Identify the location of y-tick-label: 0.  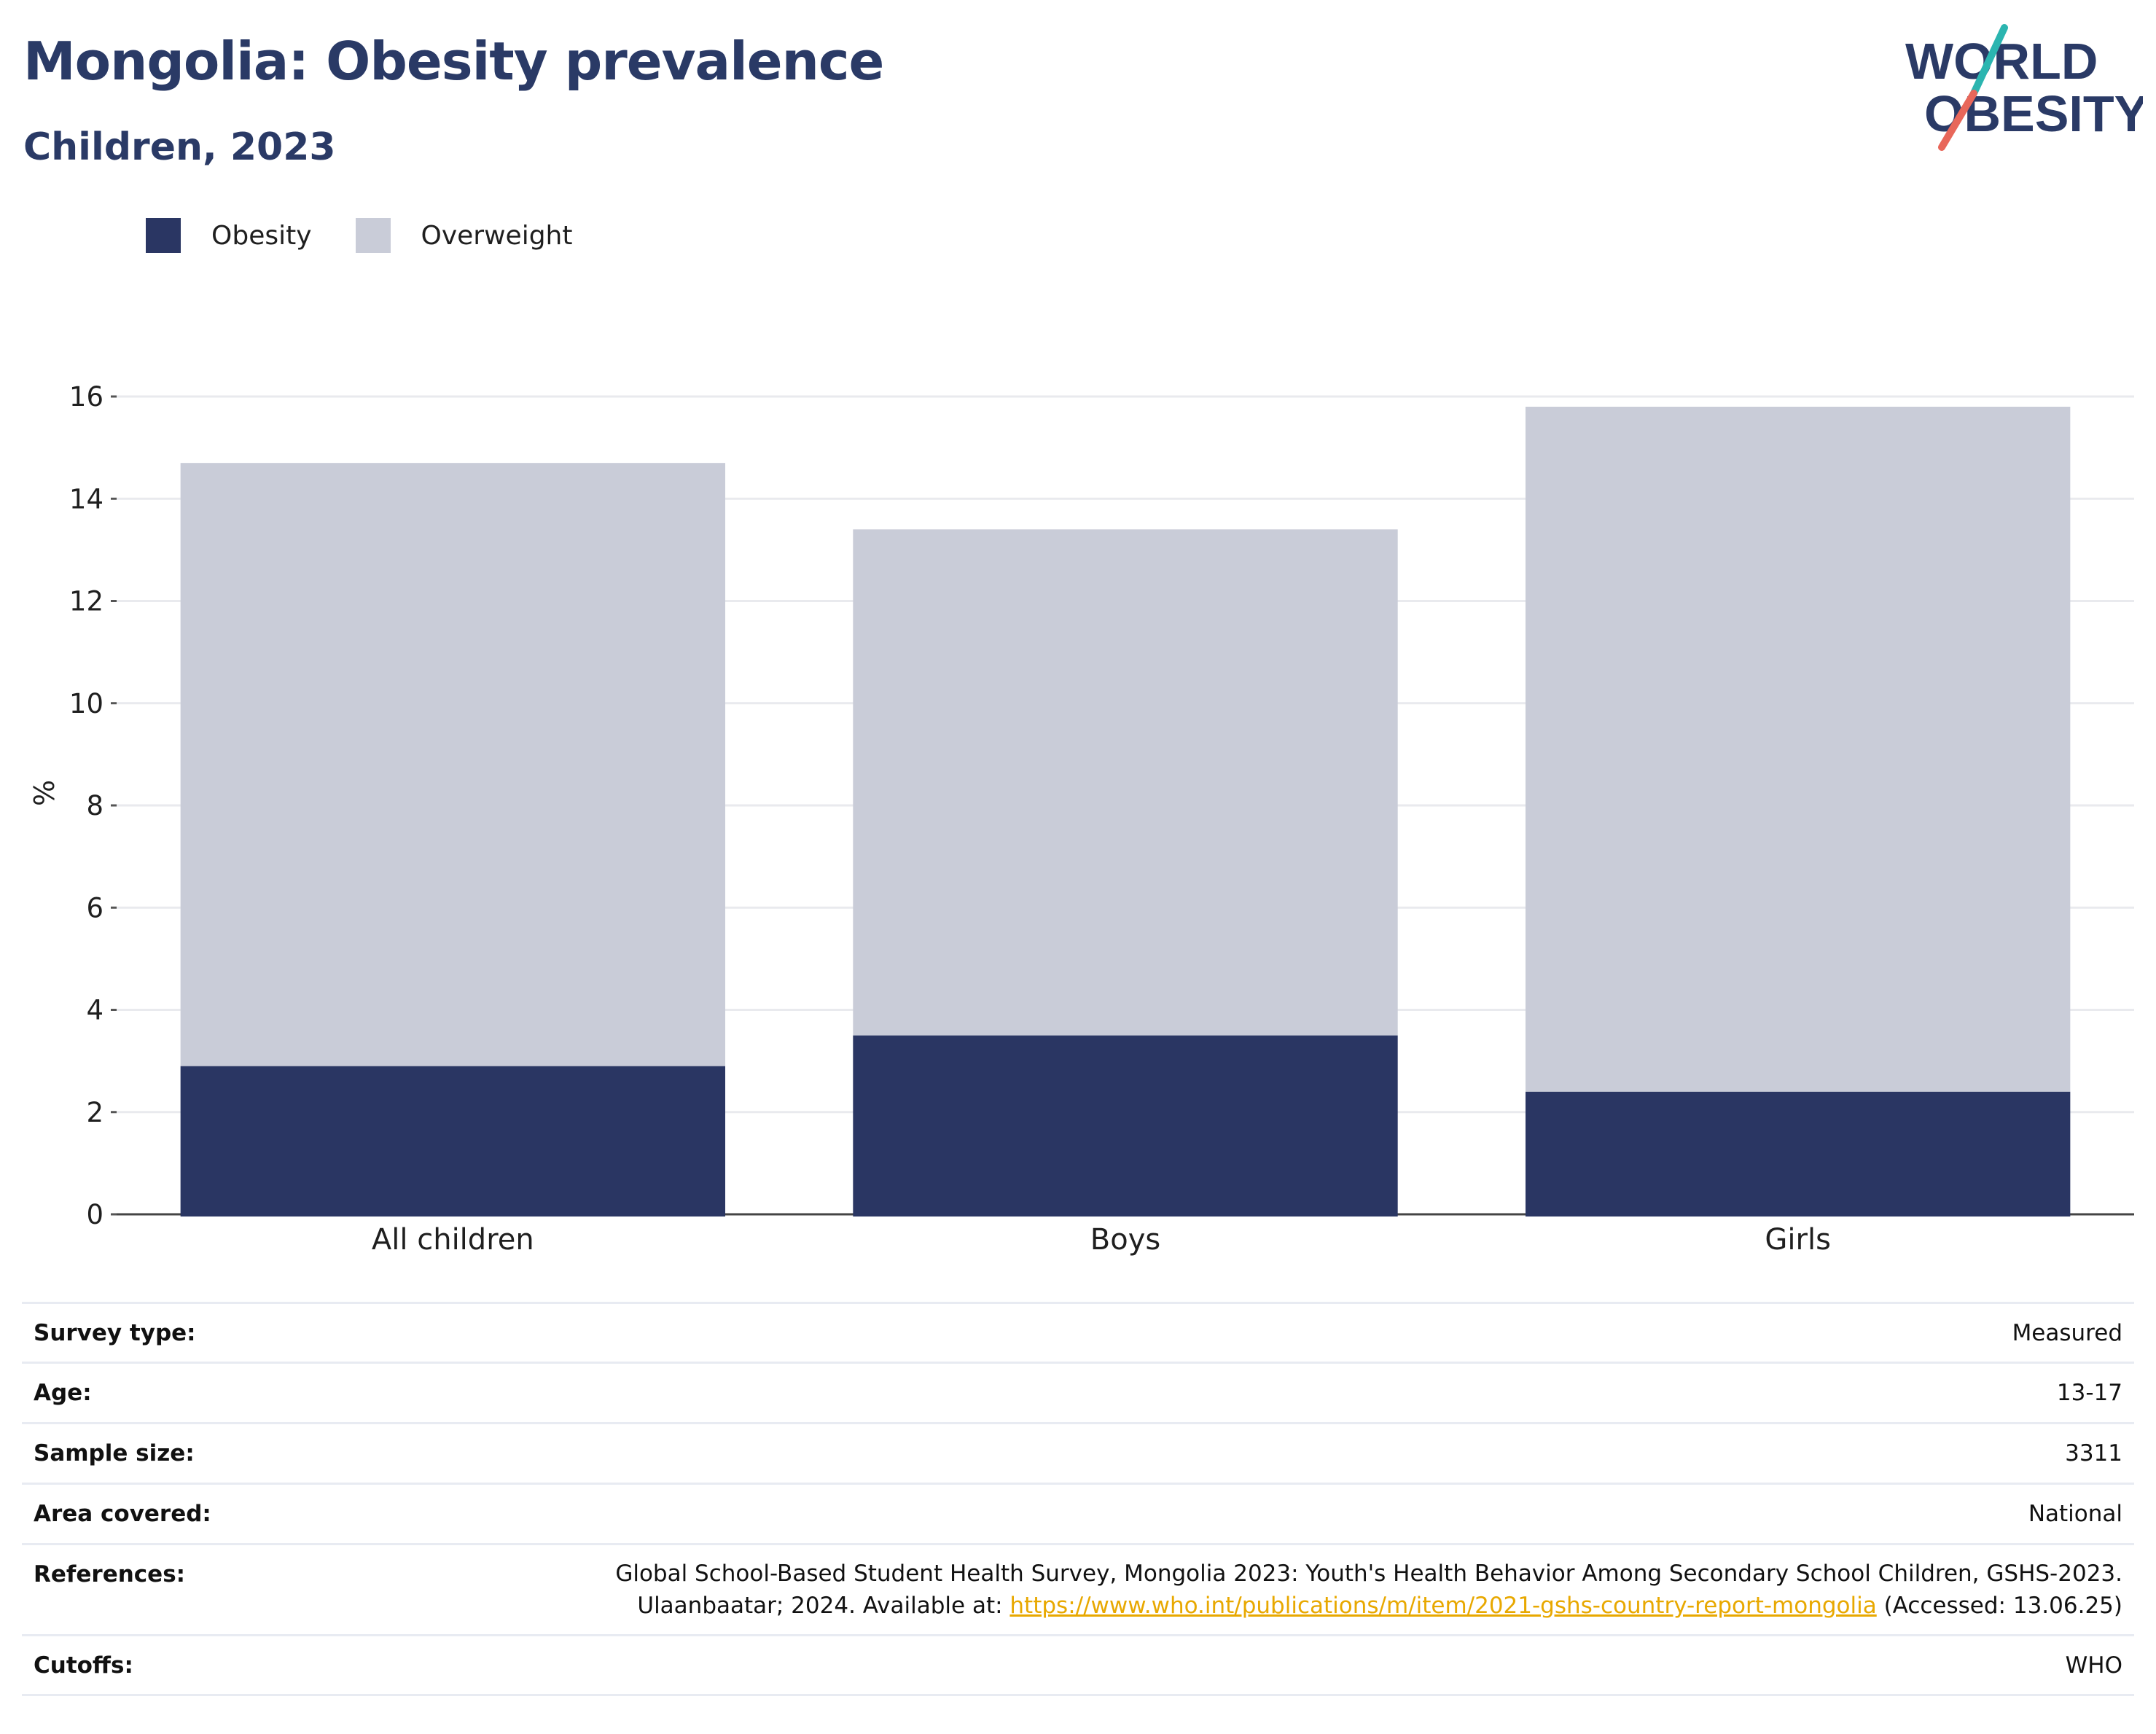
(95, 1214).